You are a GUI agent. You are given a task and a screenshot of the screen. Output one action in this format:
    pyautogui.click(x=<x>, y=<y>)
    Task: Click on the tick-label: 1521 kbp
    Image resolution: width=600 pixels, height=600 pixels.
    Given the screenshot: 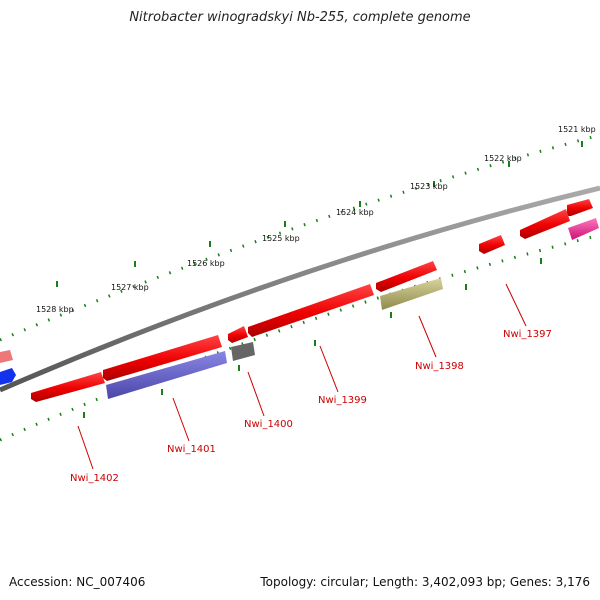 What is the action you would take?
    pyautogui.click(x=577, y=129)
    